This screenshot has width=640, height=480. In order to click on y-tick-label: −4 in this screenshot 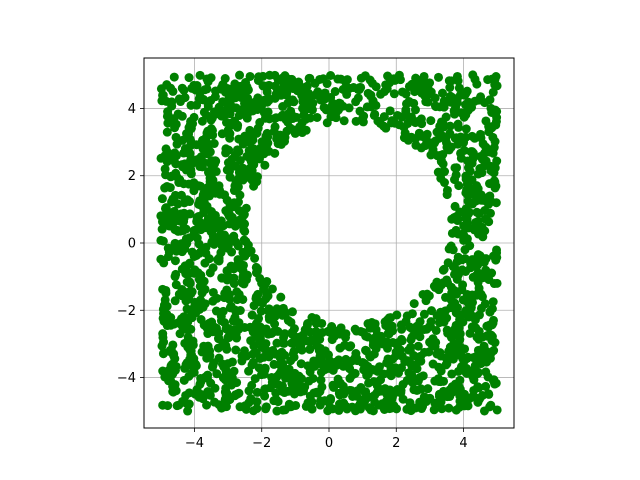, I will do `click(126, 378)`.